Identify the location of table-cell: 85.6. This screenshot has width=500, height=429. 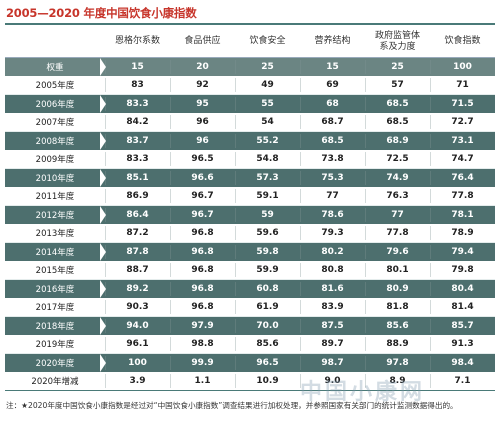
(397, 325).